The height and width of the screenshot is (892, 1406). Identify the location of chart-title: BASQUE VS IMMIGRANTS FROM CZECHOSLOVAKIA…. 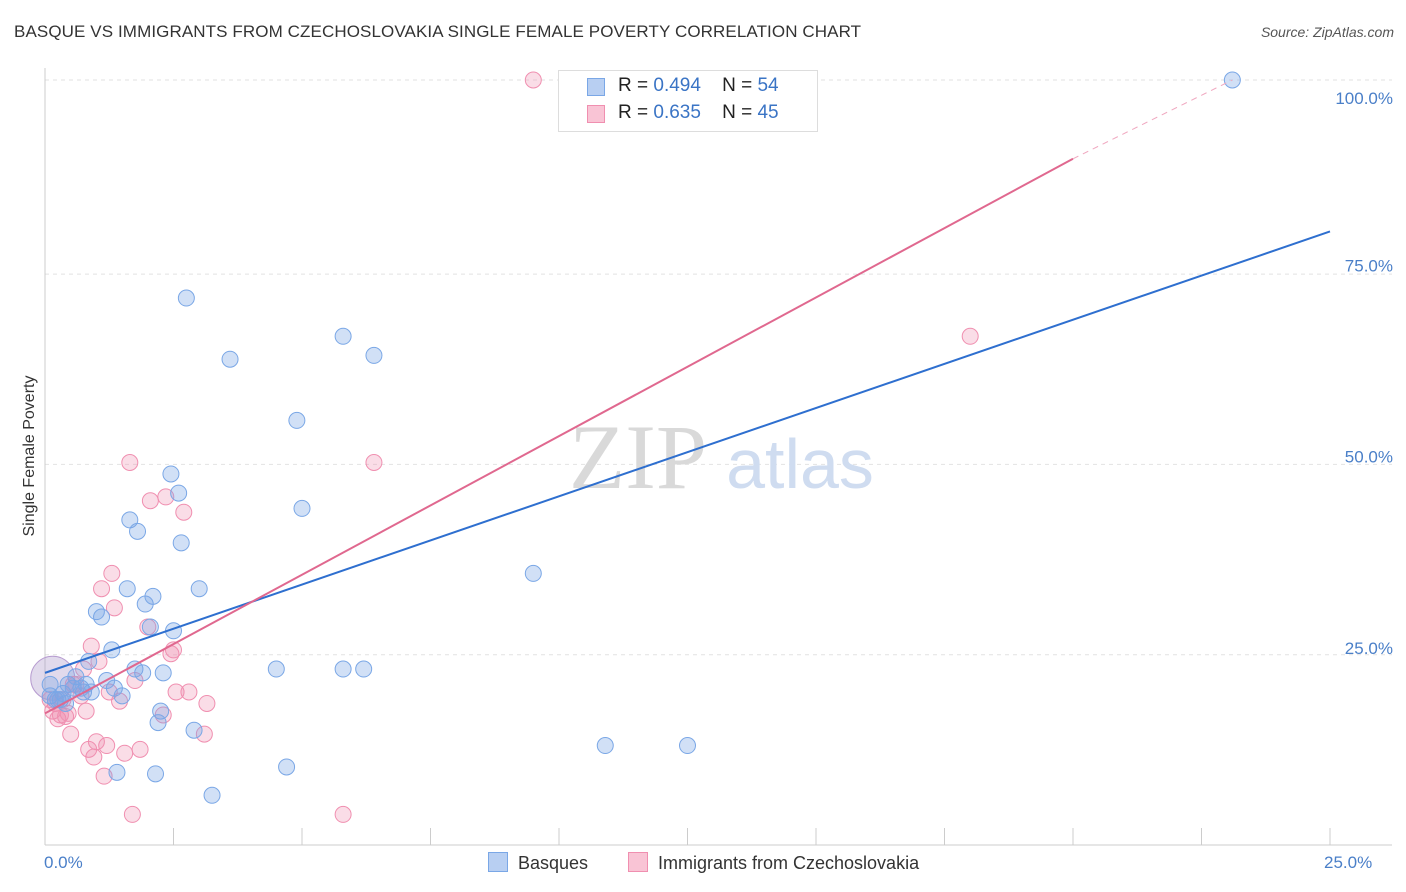
(438, 31).